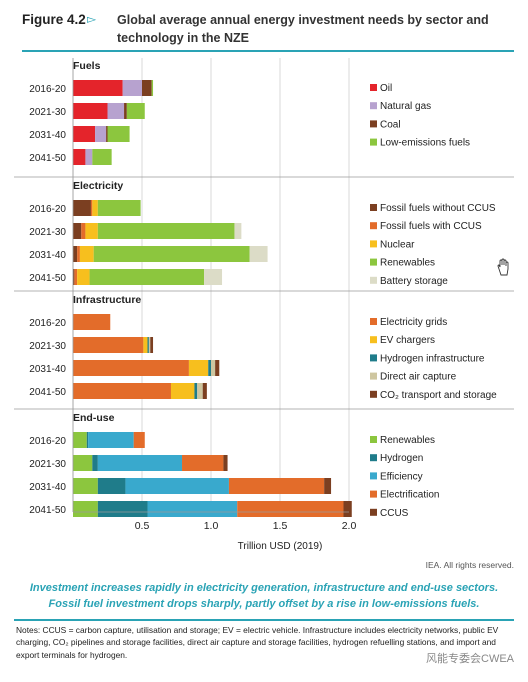 The height and width of the screenshot is (682, 528). Describe the element at coordinates (268, 51) in the screenshot. I see `header-divider` at that location.